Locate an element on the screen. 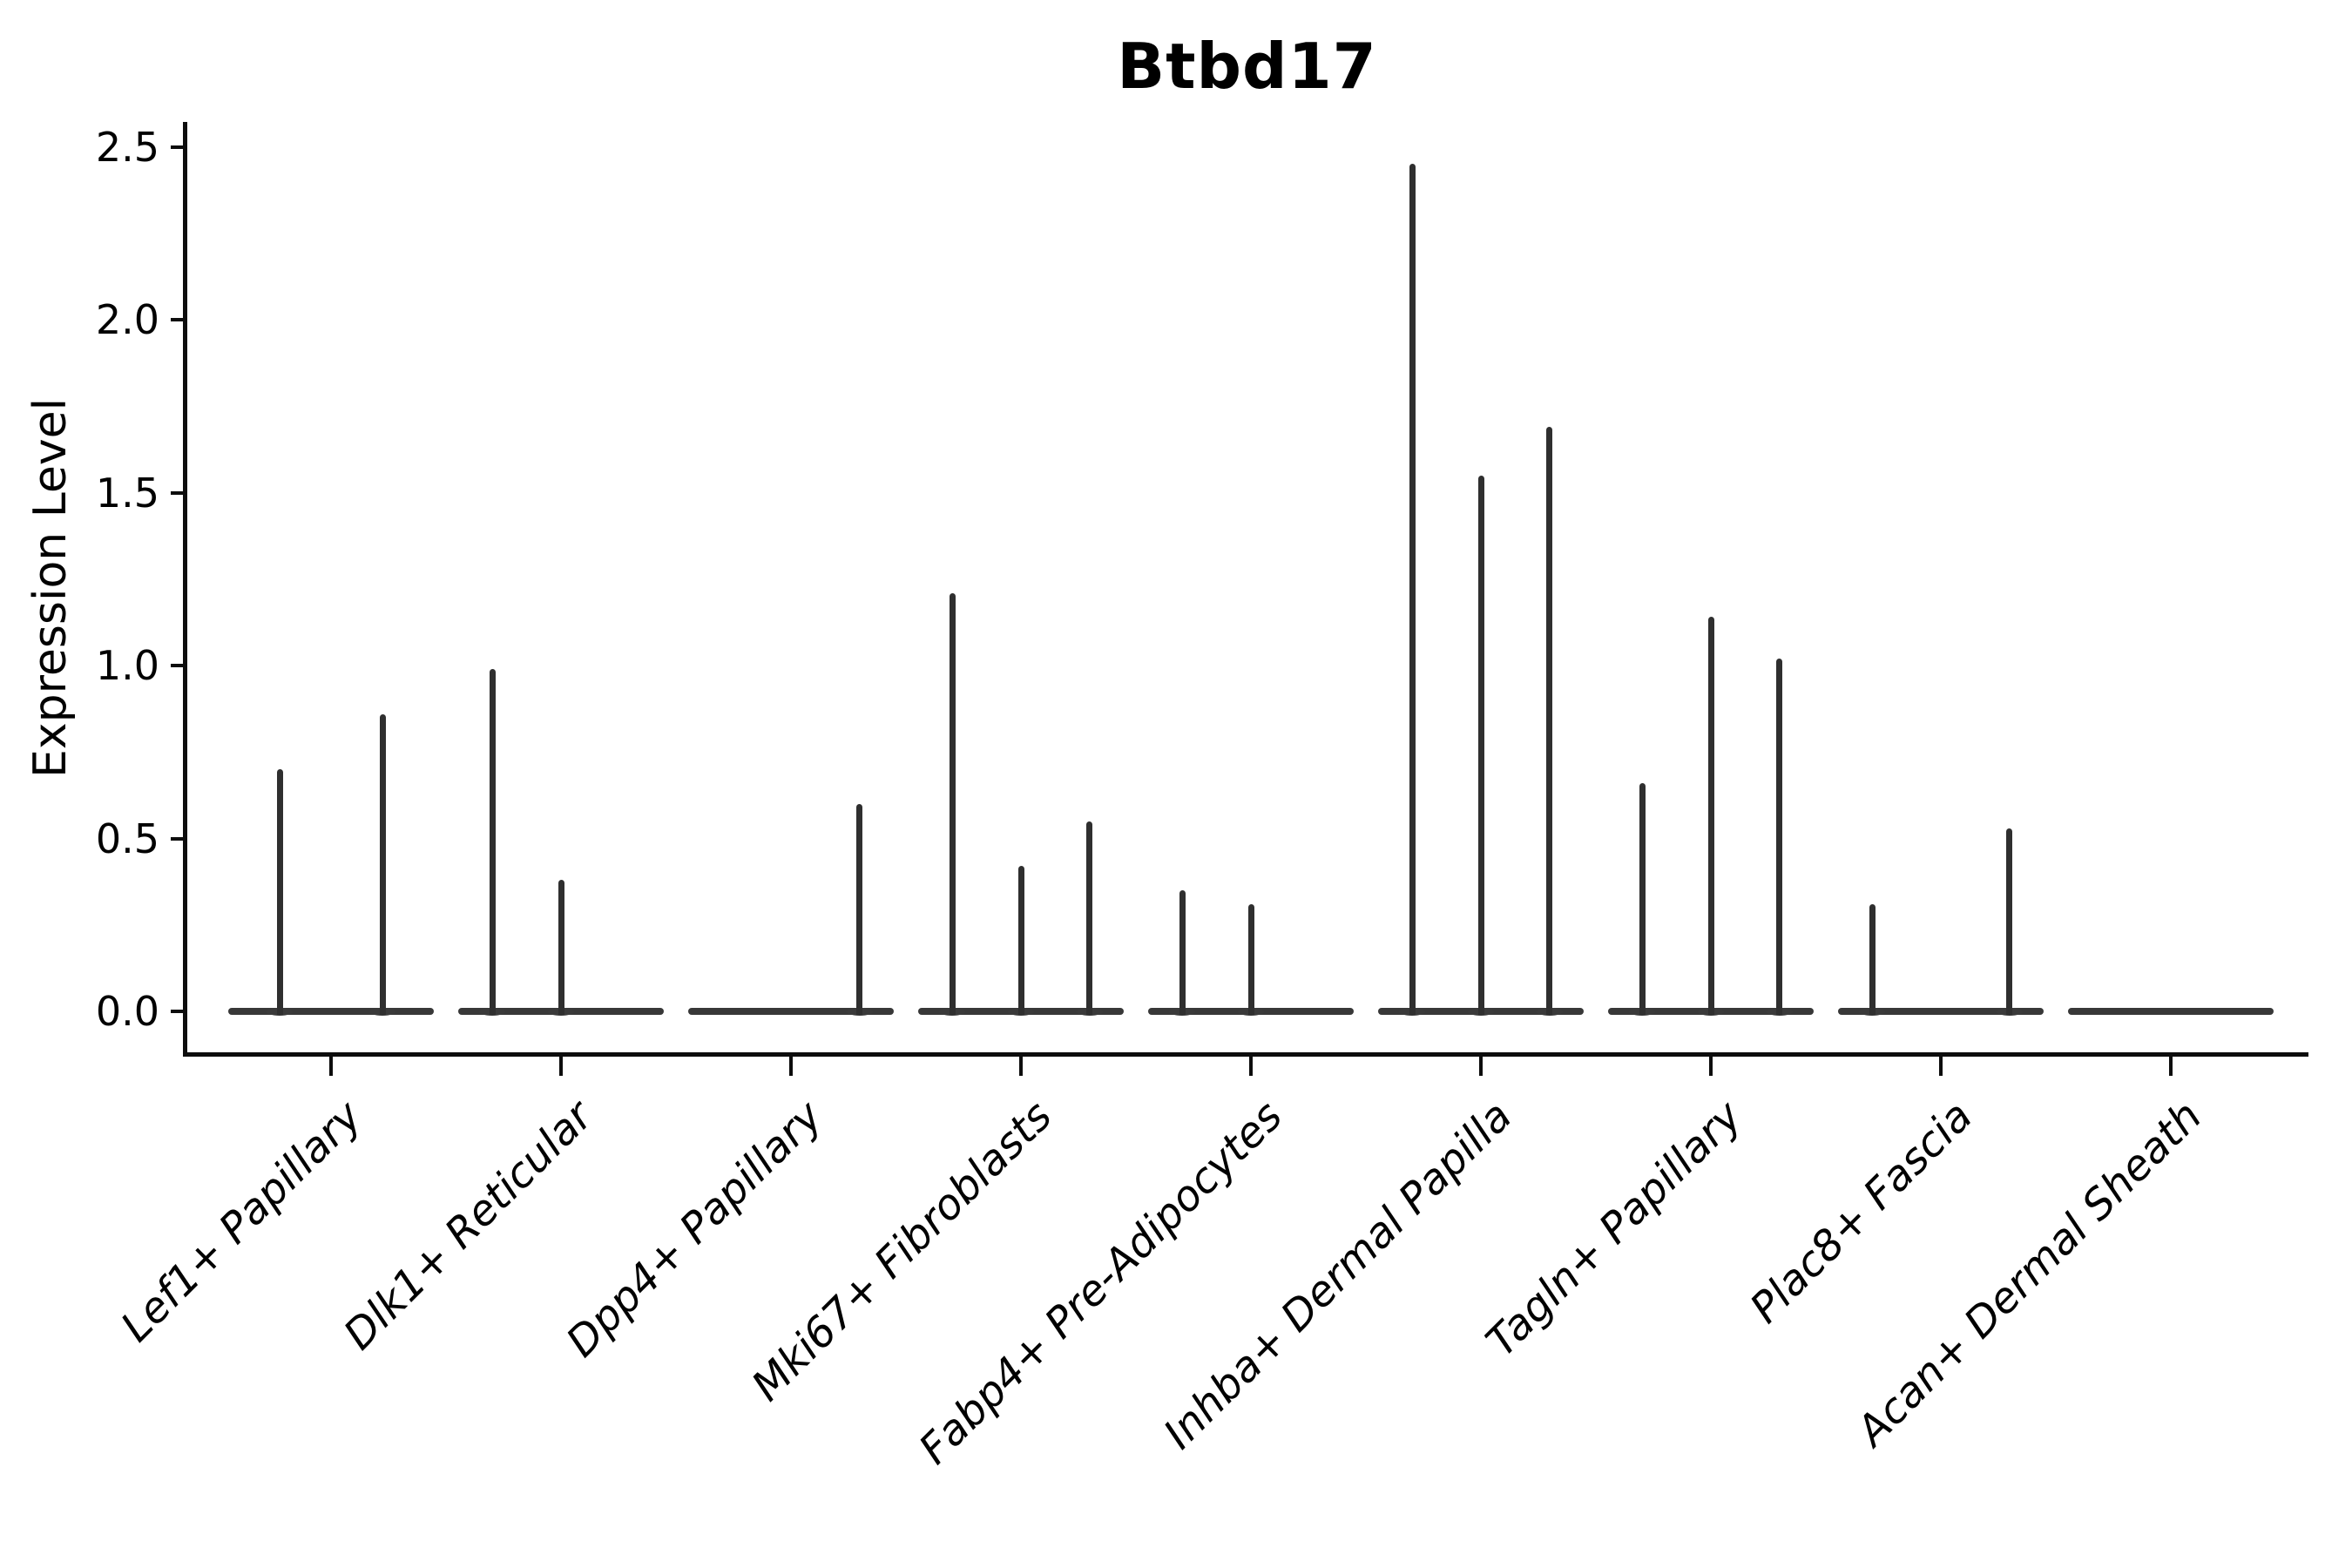 The width and height of the screenshot is (2352, 1568). y-axis-spine is located at coordinates (185, 589).